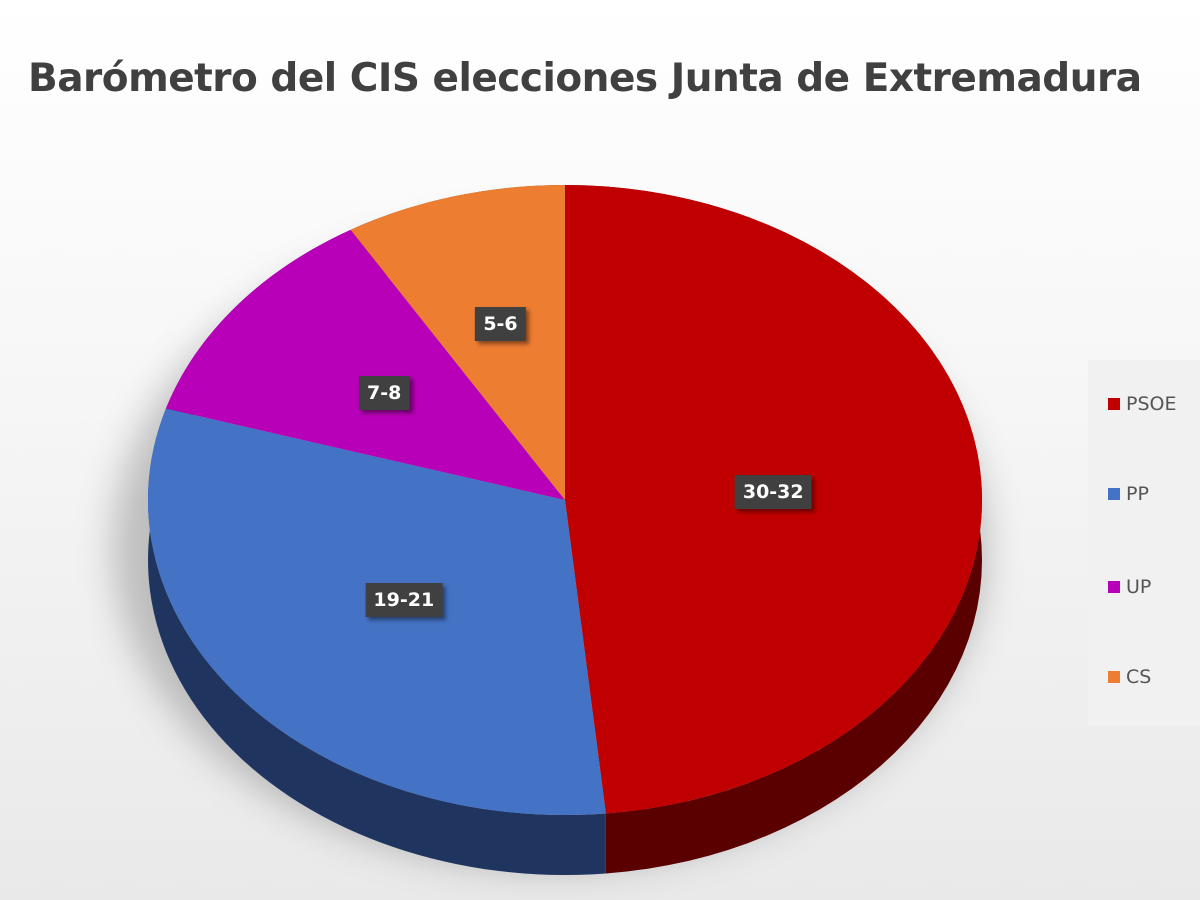  Describe the element at coordinates (1137, 494) in the screenshot. I see `legend-label: PP` at that location.